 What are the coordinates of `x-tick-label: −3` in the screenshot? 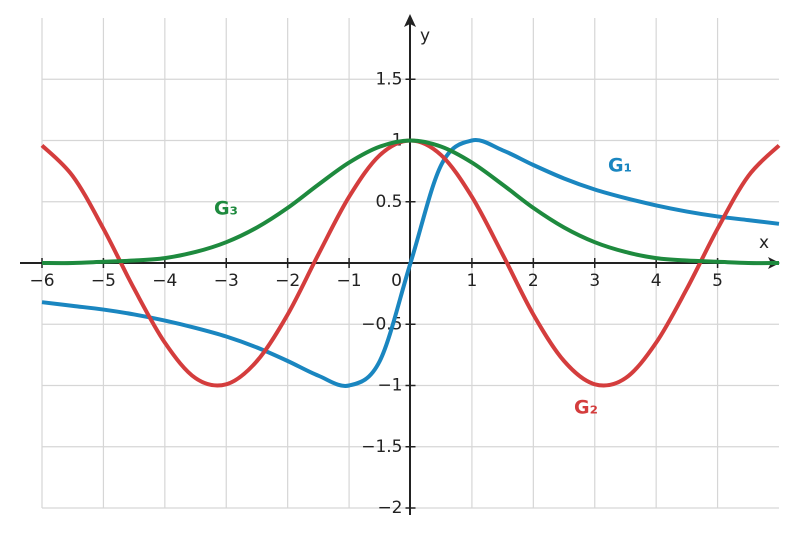 It's located at (226, 281).